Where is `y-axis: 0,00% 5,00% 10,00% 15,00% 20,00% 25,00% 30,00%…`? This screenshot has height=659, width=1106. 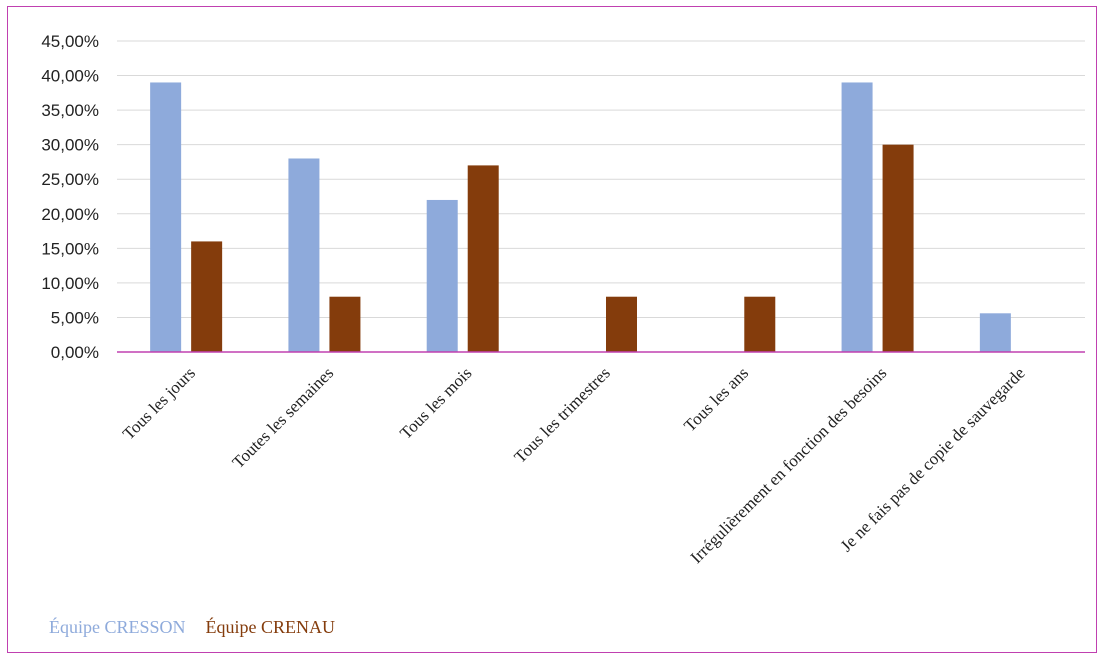
y-axis: 0,00% 5,00% 10,00% 15,00% 20,00% 25,00% 30,00%… is located at coordinates (70, 197).